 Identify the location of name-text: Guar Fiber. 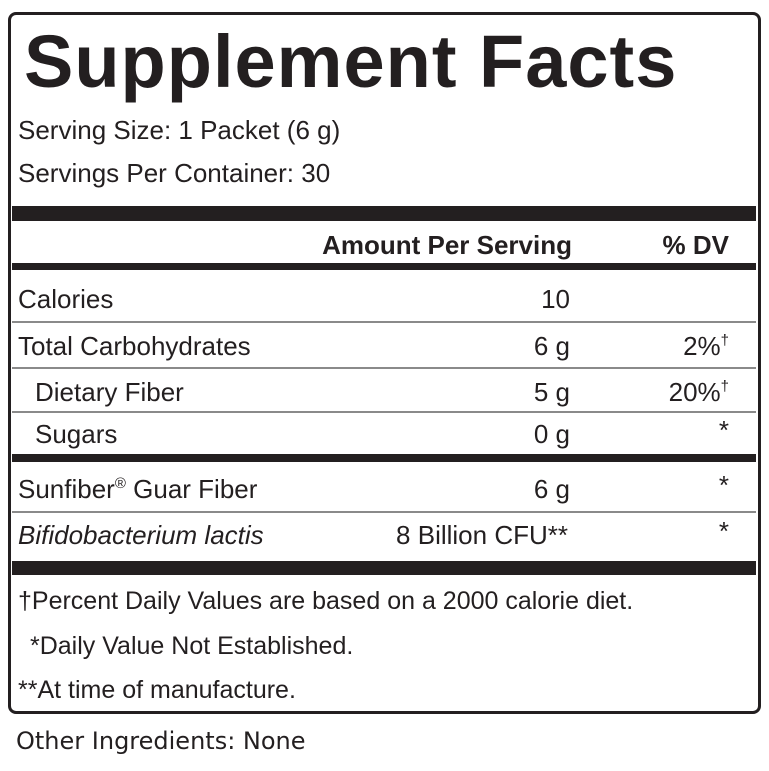
(191, 489).